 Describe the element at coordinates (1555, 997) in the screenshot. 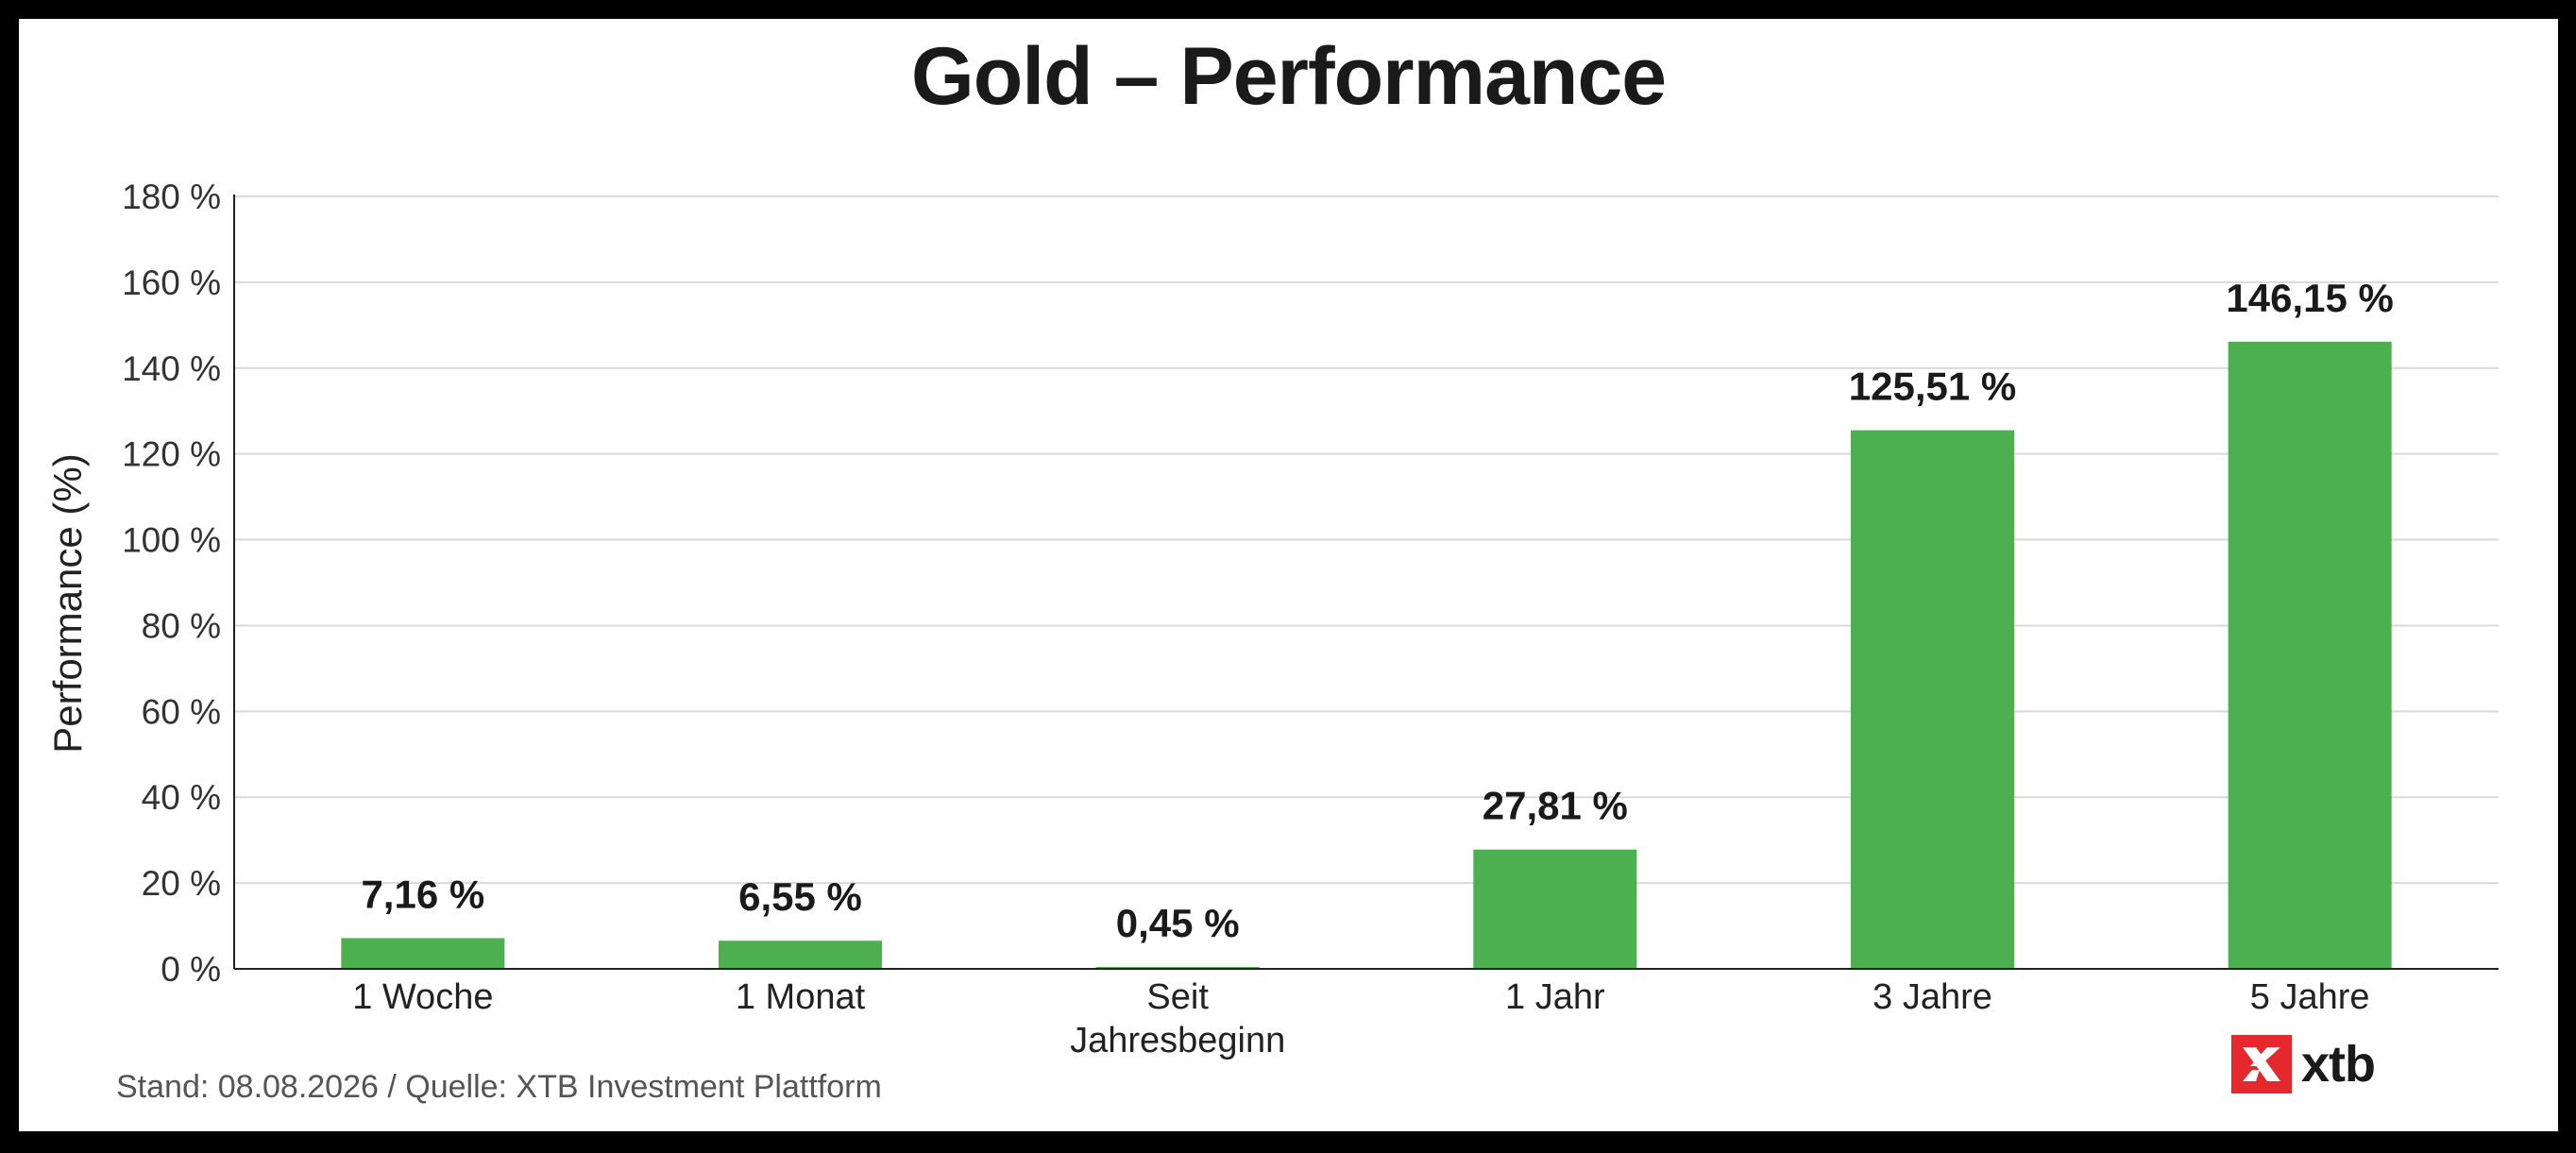

I see `x-category-label: 1 Jahr` at that location.